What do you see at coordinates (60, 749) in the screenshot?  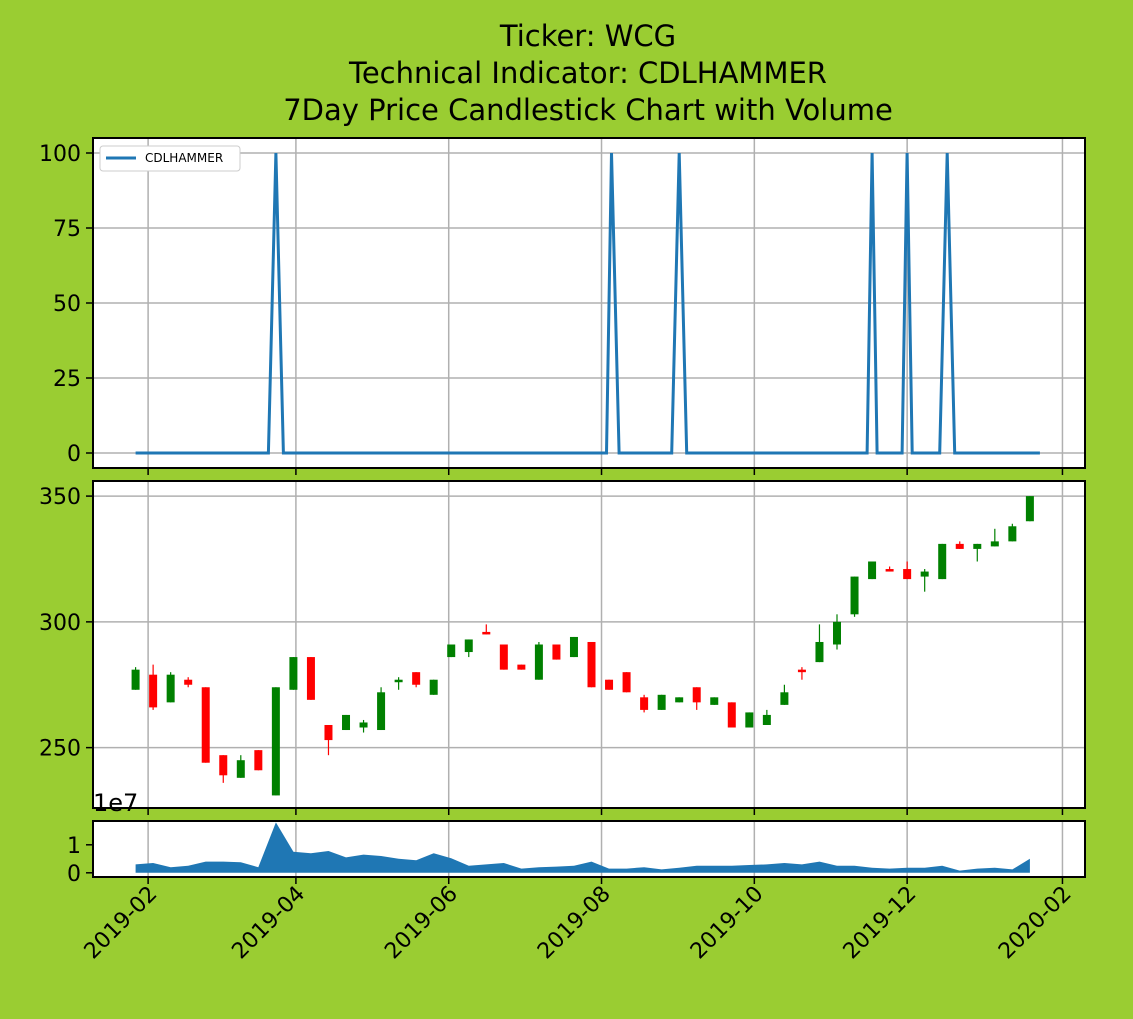 I see `y-tick-label: 250` at bounding box center [60, 749].